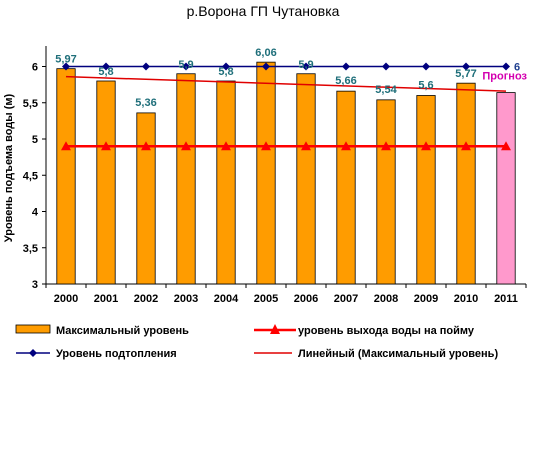  I want to click on inundation-last-label: 6, so click(517, 68).